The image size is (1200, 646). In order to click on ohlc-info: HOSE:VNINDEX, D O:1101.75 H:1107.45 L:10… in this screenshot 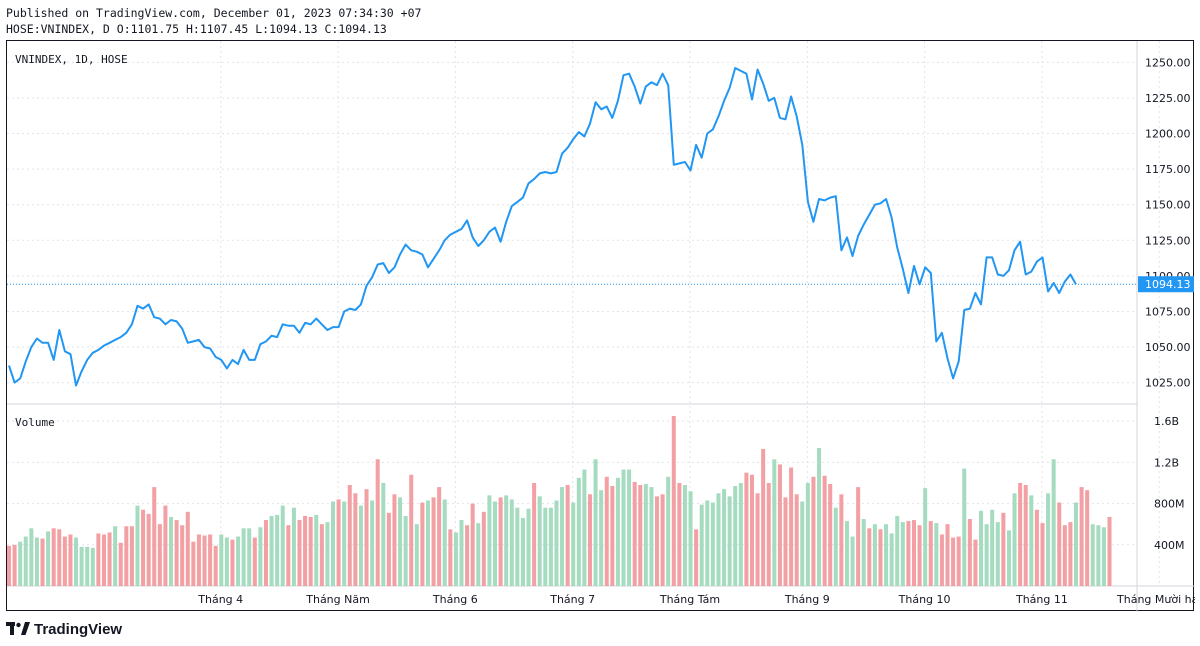, I will do `click(196, 29)`.